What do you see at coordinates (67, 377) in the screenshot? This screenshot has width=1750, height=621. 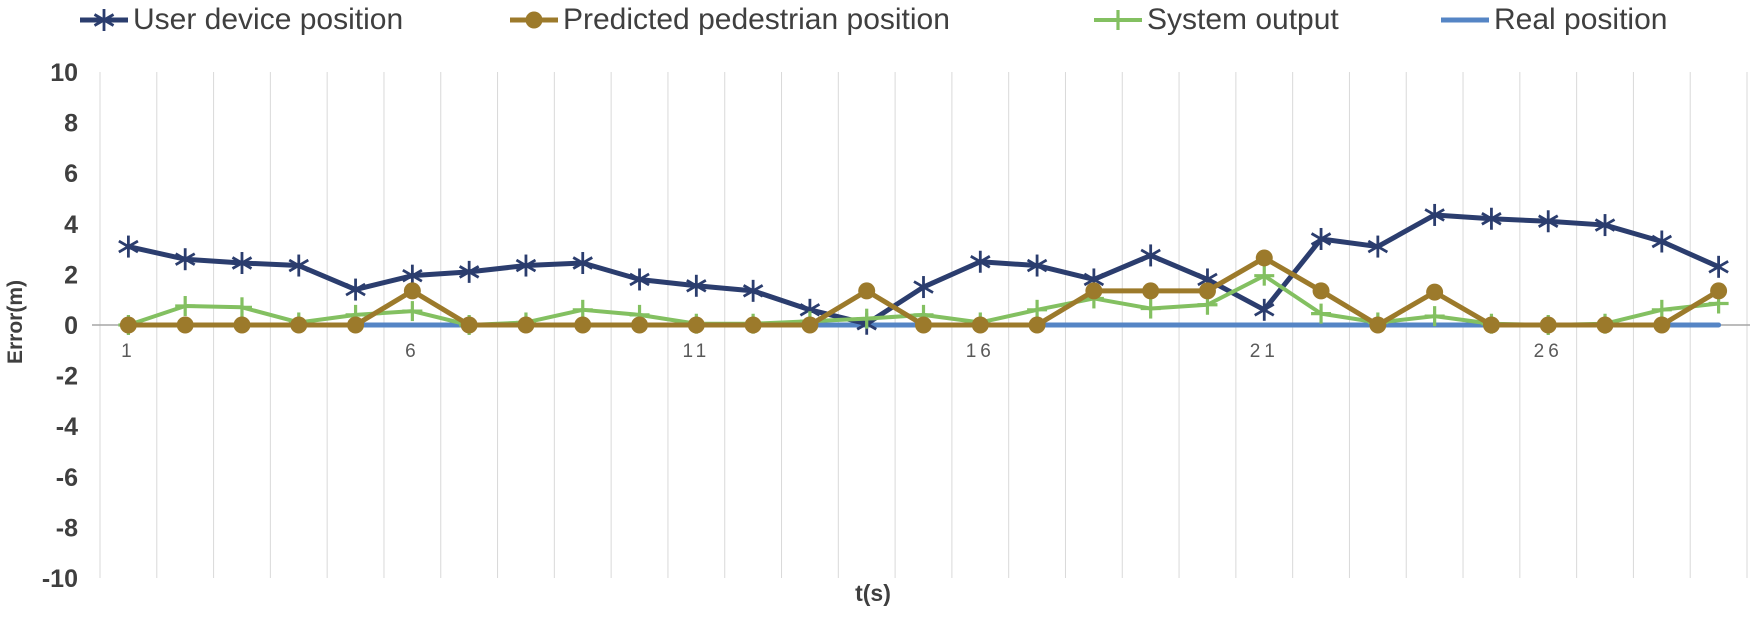 I see `y-axis-tick-label: -2` at bounding box center [67, 377].